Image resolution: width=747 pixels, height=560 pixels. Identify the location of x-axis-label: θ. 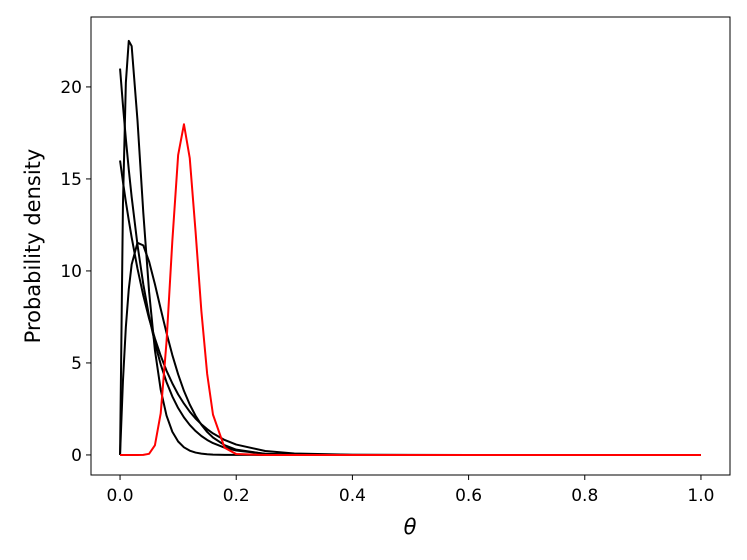
(410, 527).